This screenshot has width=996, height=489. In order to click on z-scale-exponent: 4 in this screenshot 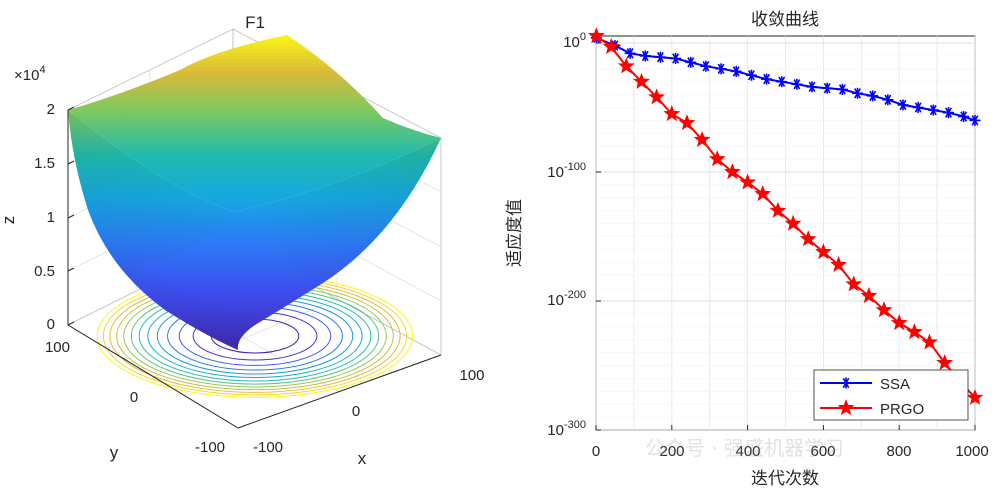, I will do `click(42, 70)`.